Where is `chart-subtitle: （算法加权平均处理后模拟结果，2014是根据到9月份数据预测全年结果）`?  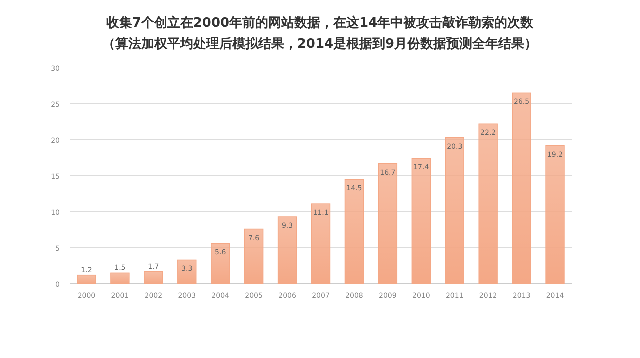
chart-subtitle: （算法加权平均处理后模拟结果，2014是根据到9月份数据预测全年结果） is located at coordinates (320, 44).